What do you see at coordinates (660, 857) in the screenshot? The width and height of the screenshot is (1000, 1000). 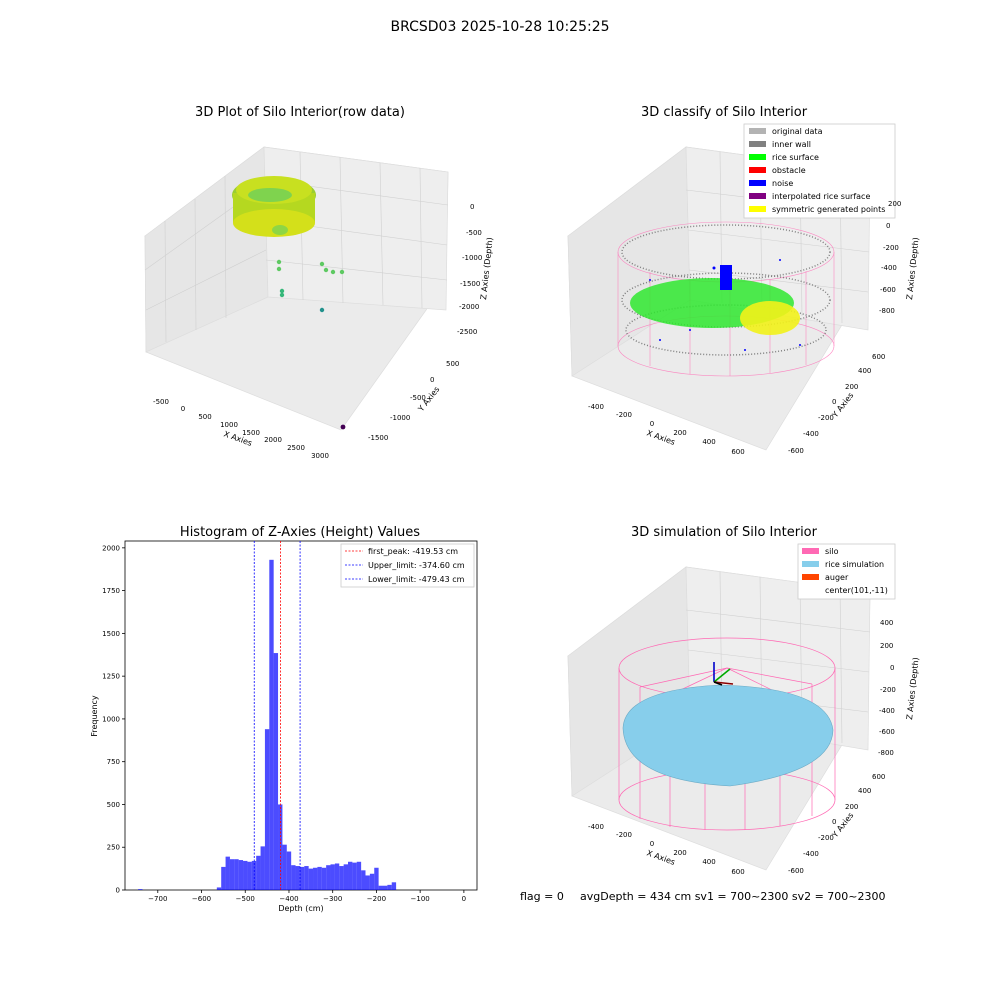 I see `panel4-xlabel: X Axies` at bounding box center [660, 857].